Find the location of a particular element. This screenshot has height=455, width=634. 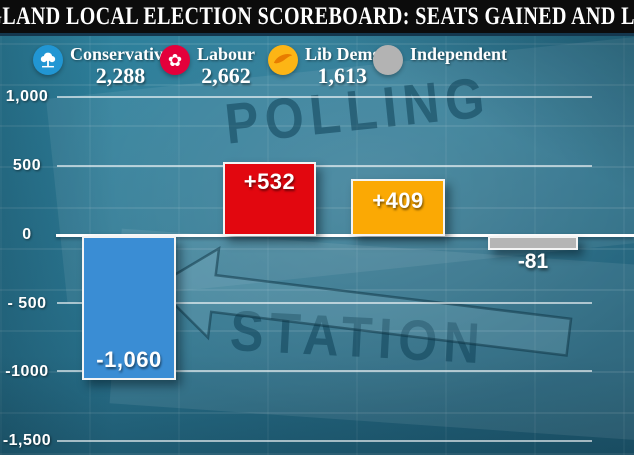

legend-total-labour: 2,662 is located at coordinates (226, 75).